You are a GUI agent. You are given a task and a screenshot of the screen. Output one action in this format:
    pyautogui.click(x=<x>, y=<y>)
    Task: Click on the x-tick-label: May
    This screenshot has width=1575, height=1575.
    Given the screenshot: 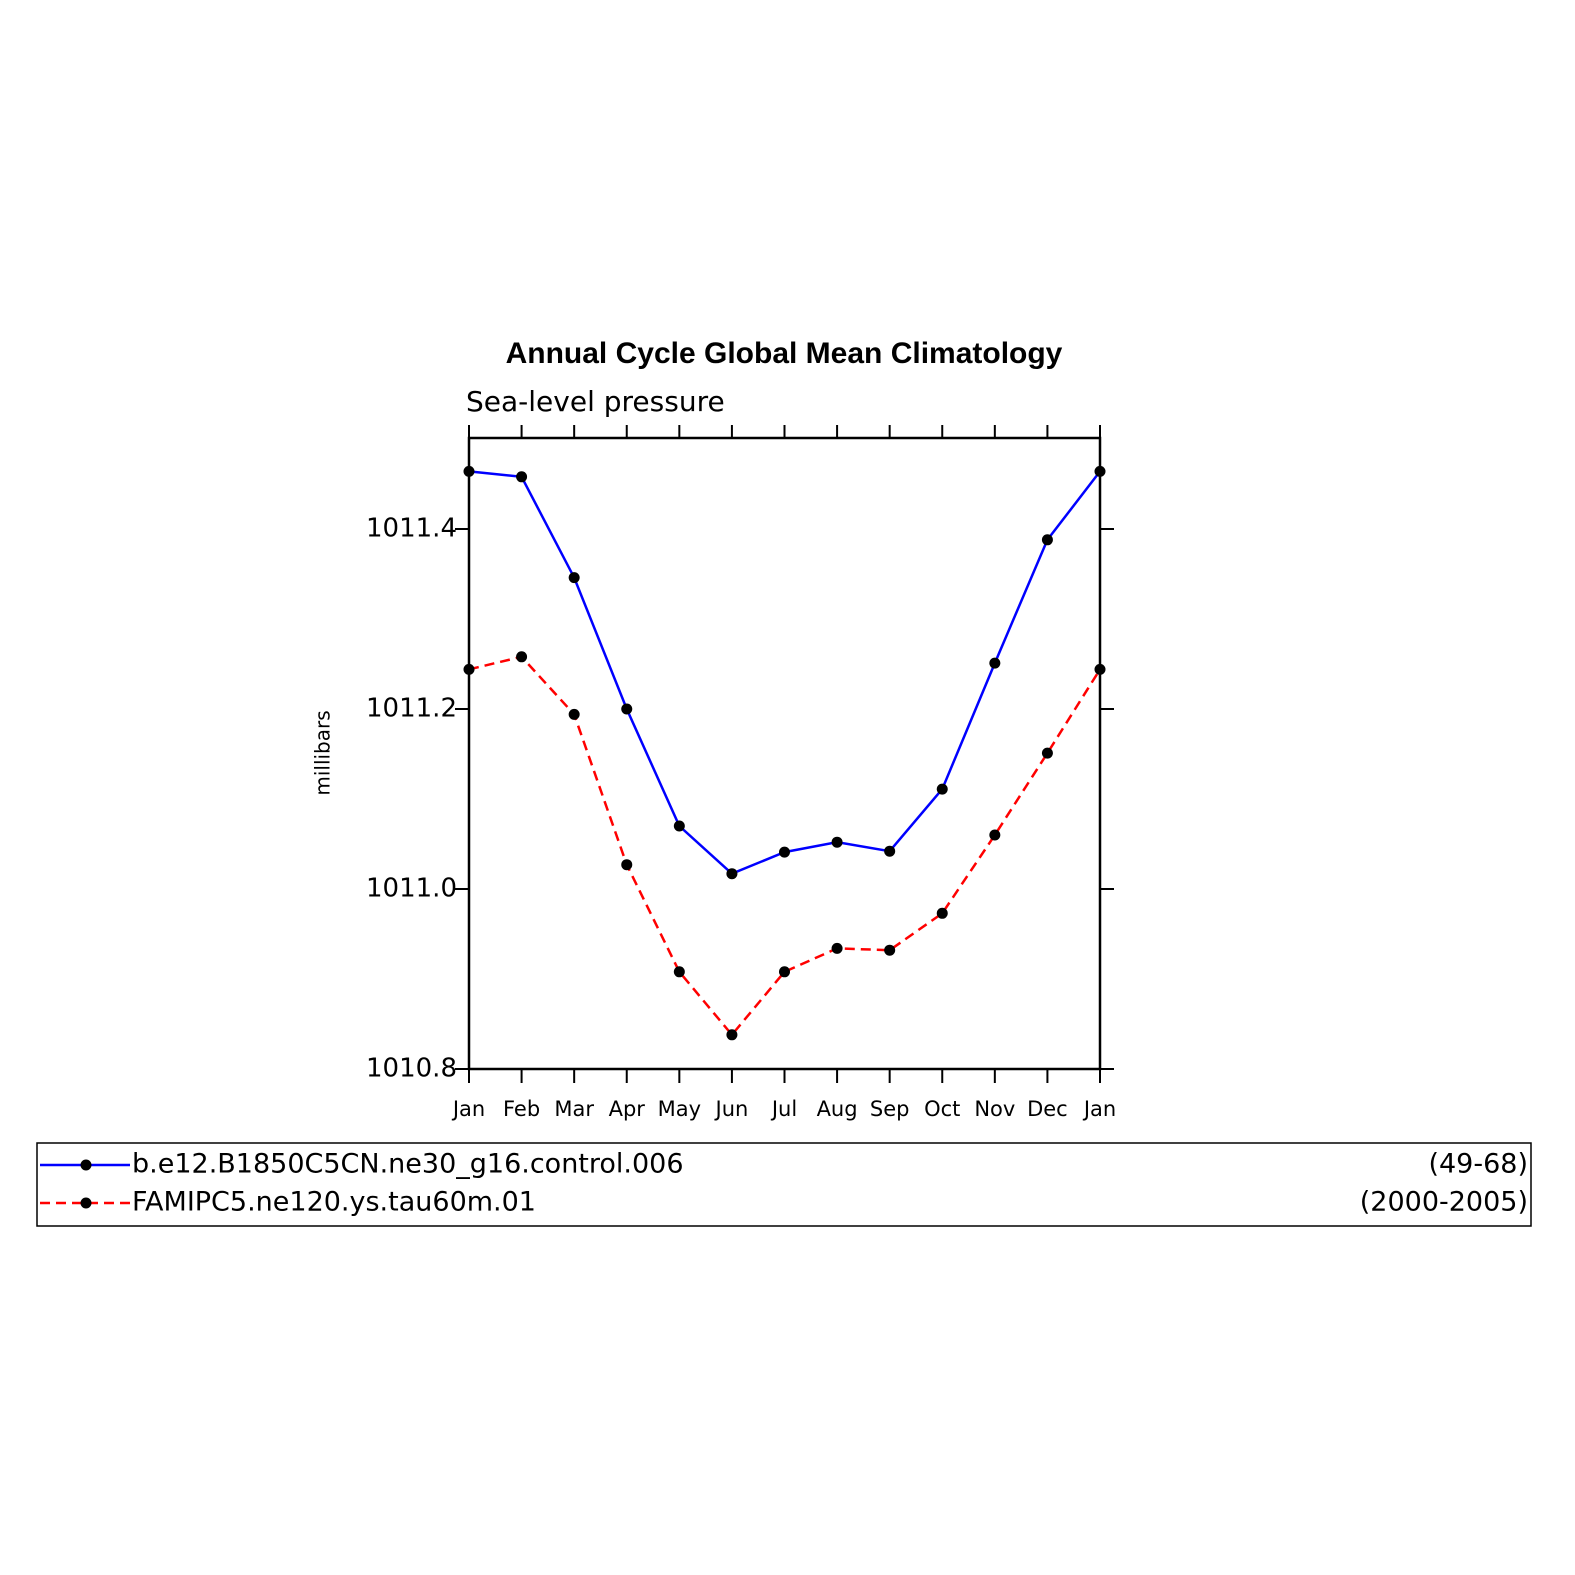 What is the action you would take?
    pyautogui.click(x=679, y=1109)
    